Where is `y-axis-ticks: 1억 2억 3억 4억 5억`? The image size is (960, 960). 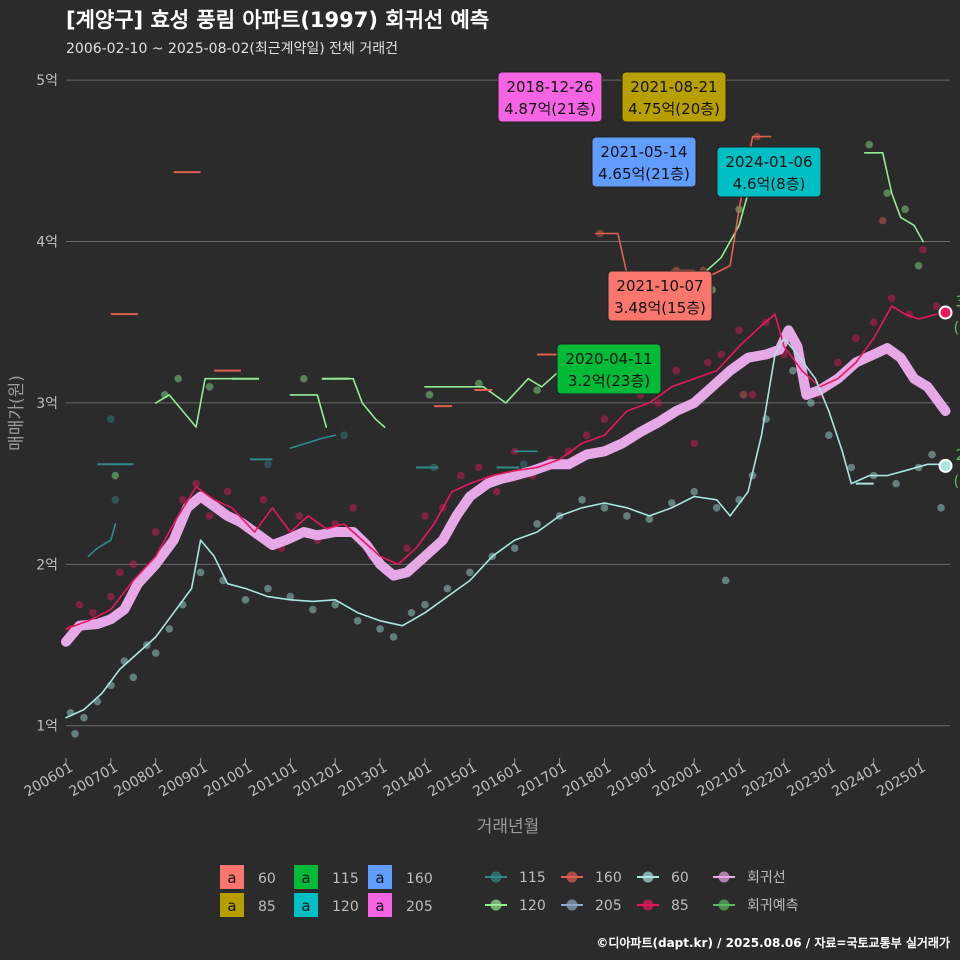 y-axis-ticks: 1억 2억 3억 4억 5억 is located at coordinates (47, 404).